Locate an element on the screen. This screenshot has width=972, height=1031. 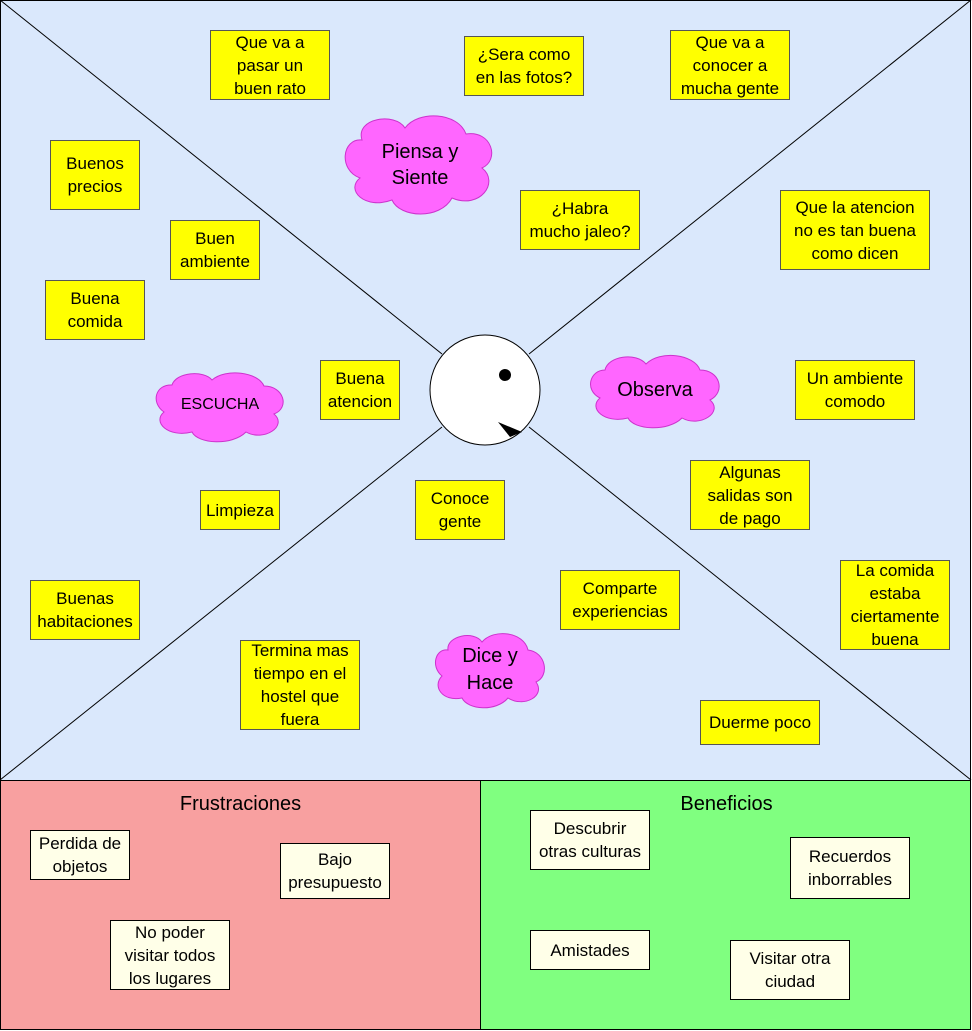
frustrations-panel: Frustraciones is located at coordinates (240, 905).